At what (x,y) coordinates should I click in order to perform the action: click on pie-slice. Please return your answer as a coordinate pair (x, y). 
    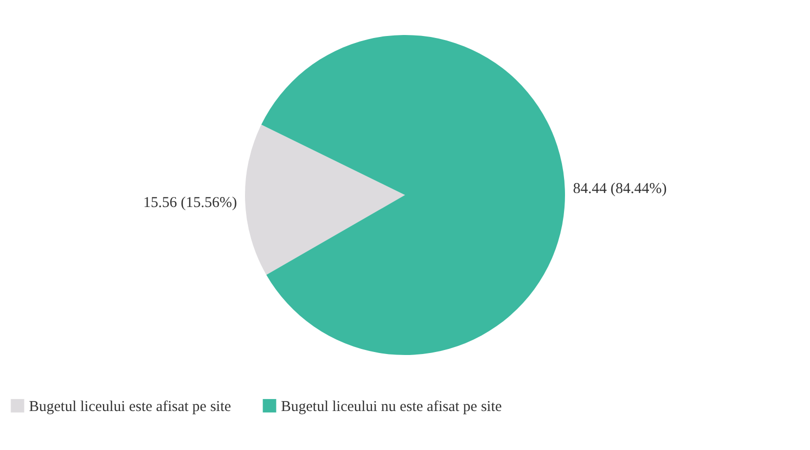
    Looking at the image, I should click on (325, 199).